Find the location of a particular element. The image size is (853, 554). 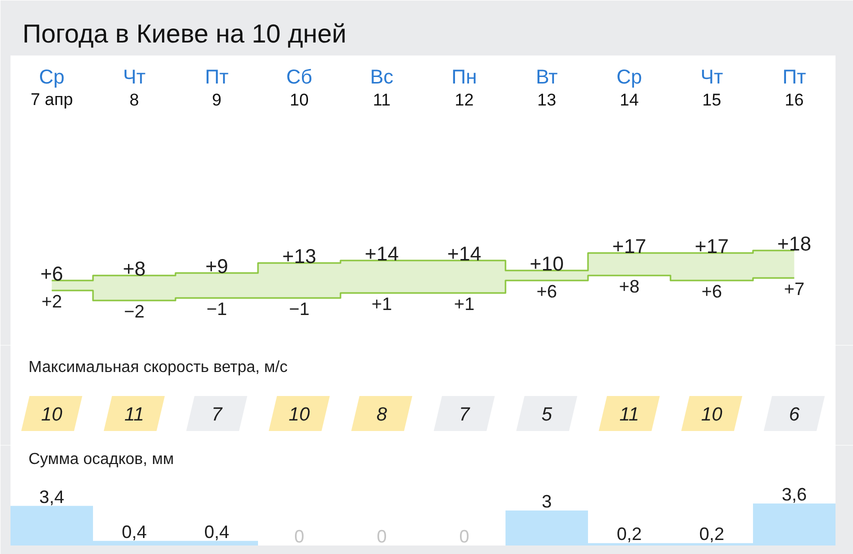

data-label: 3,6 is located at coordinates (794, 494).